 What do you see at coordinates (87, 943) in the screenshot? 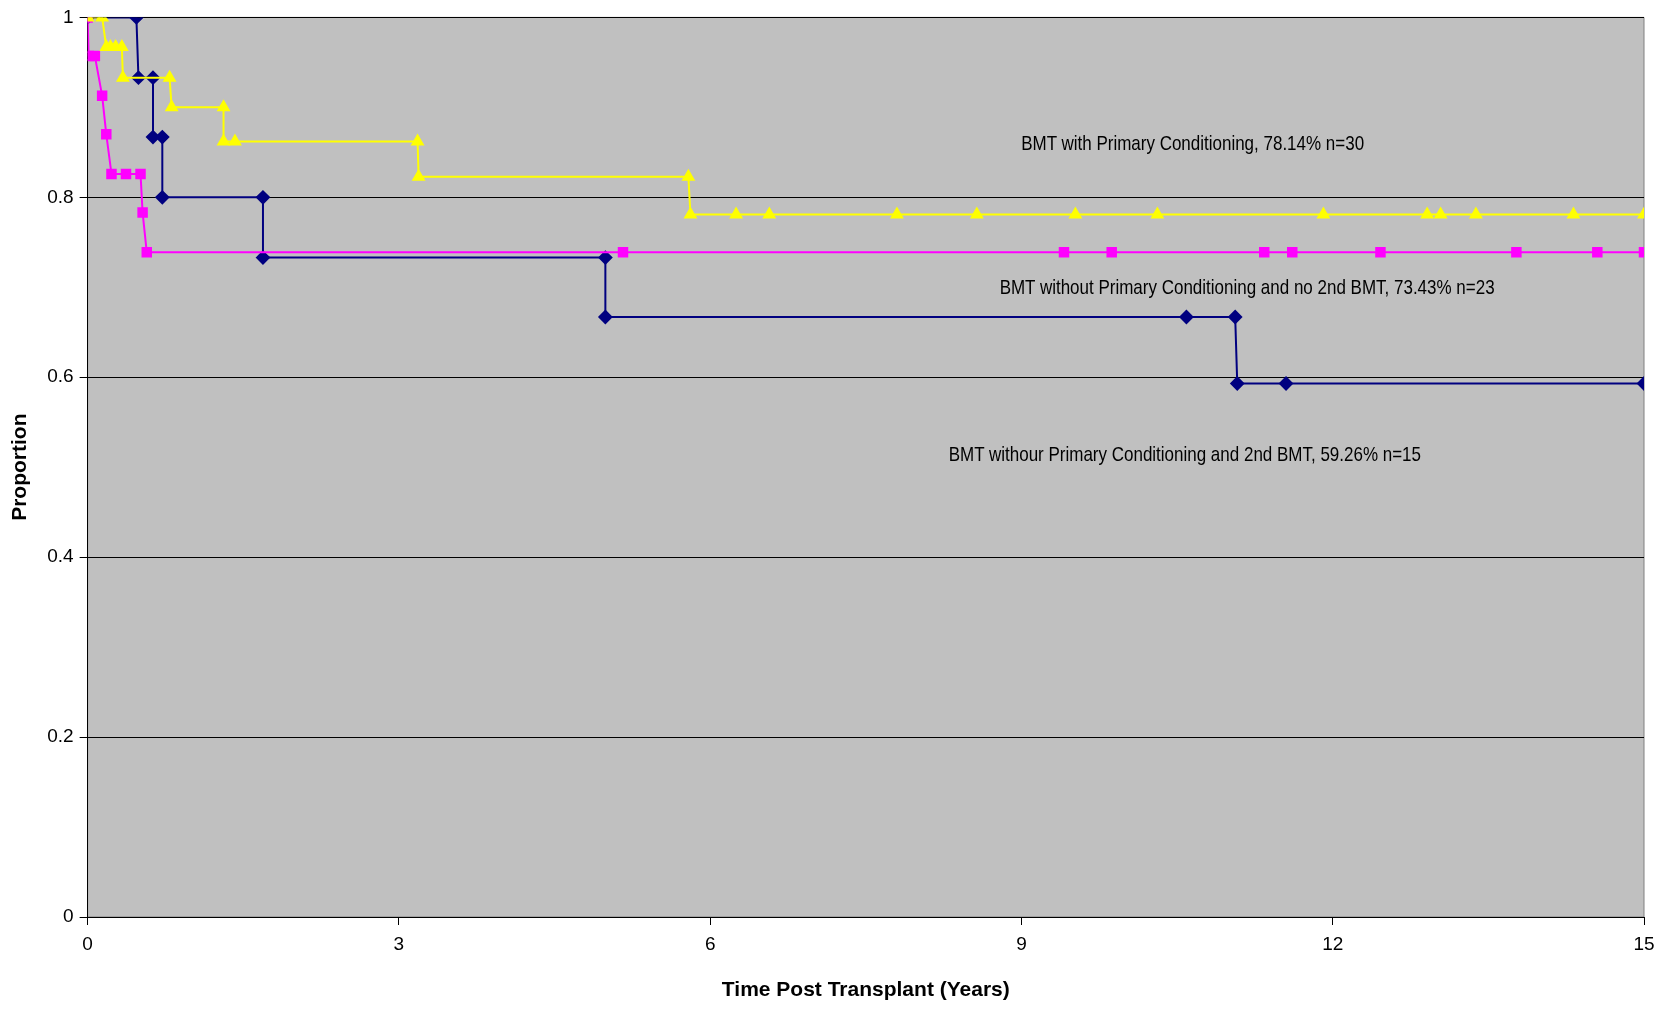
I see `x-tick-label: 0` at bounding box center [87, 943].